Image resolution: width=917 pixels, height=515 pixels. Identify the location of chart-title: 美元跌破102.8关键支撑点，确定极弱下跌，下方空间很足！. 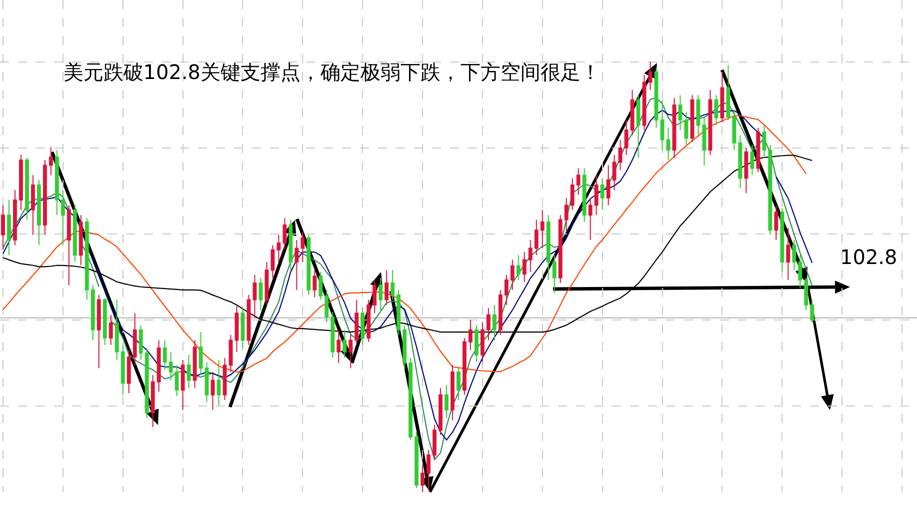
(332, 72).